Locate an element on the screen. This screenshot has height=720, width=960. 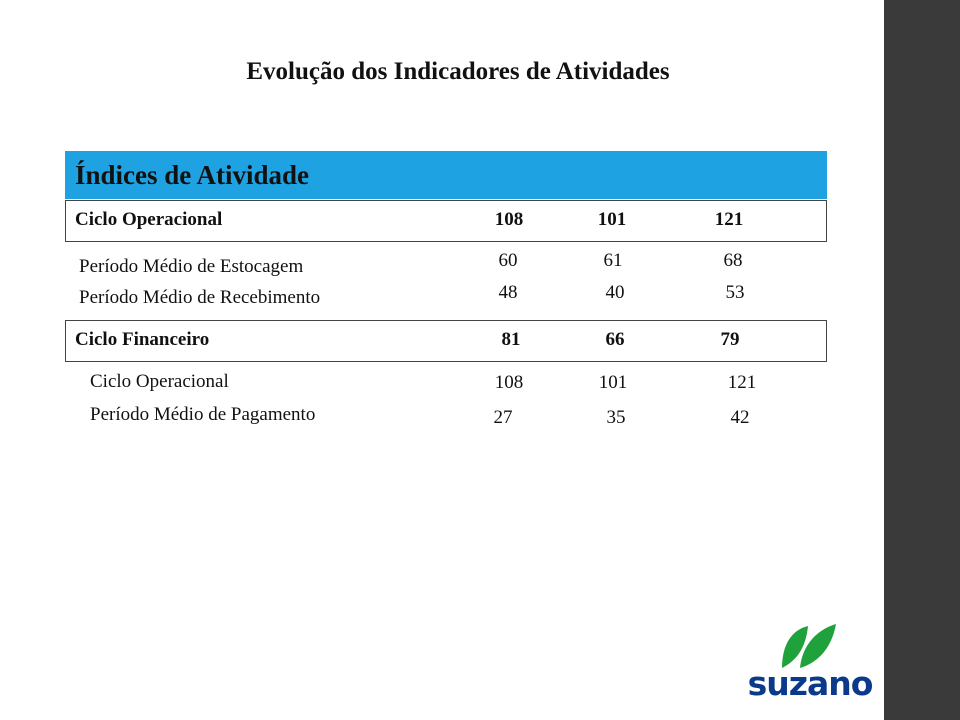
estocagem-value-1: 60 is located at coordinates (508, 260).